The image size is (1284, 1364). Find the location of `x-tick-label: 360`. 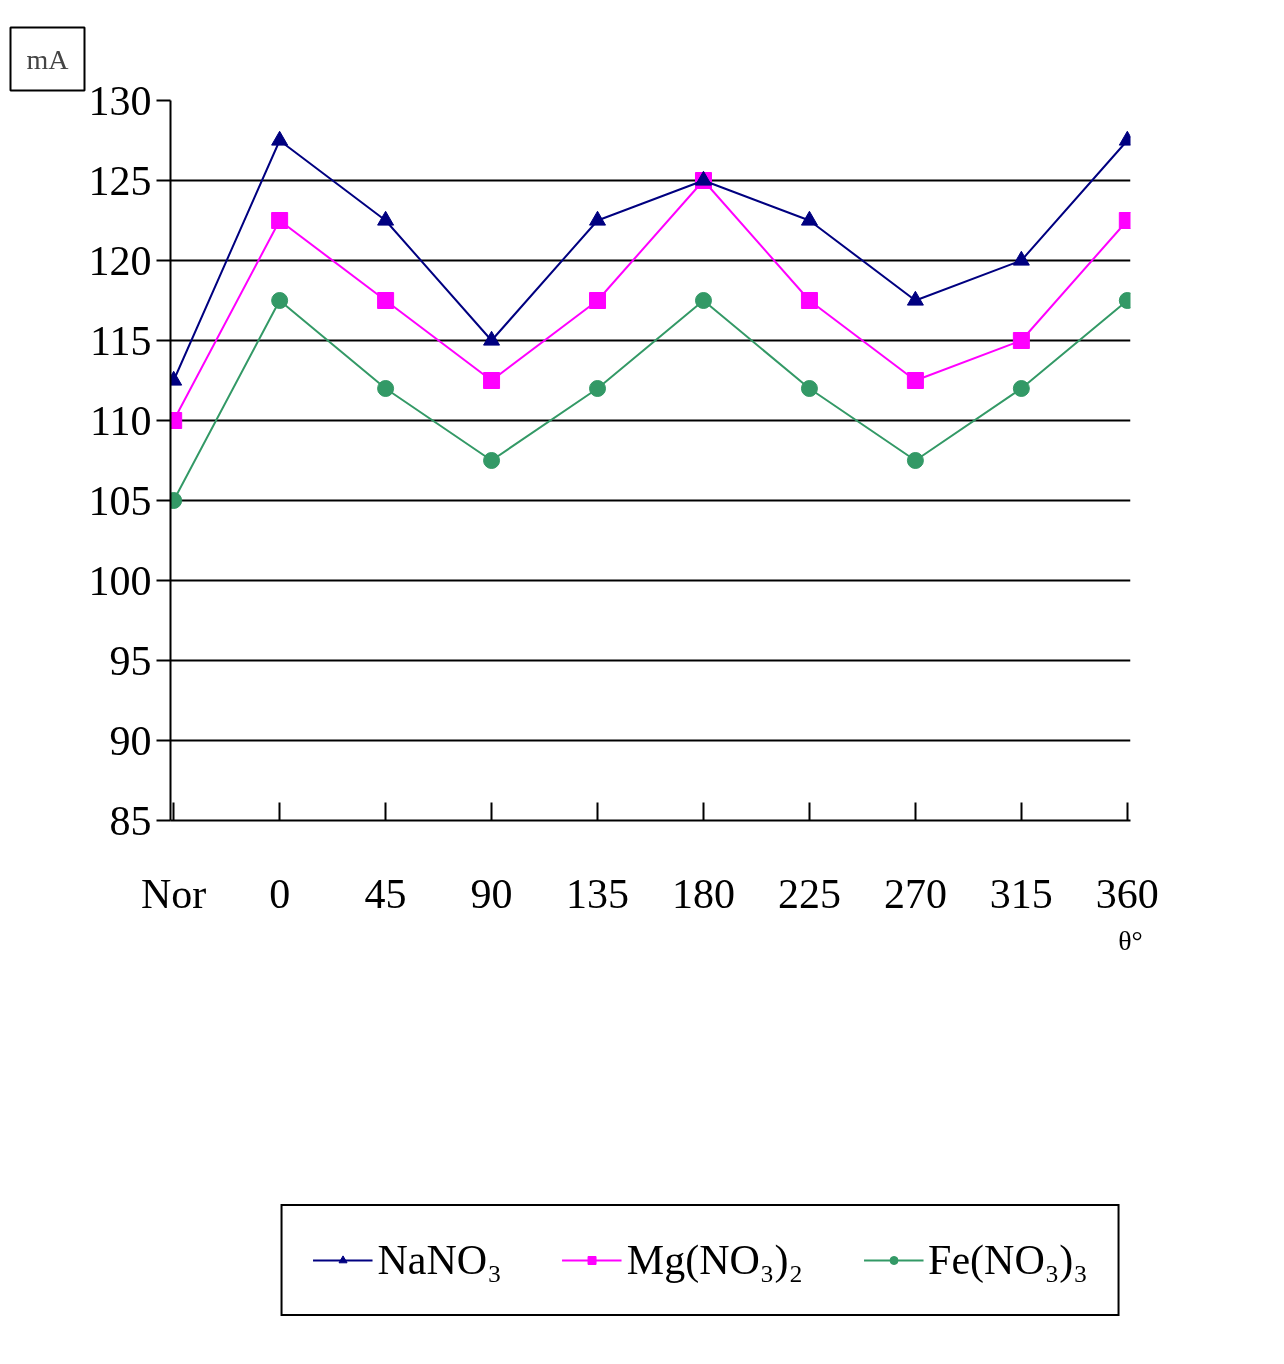

x-tick-label: 360 is located at coordinates (1127, 893).